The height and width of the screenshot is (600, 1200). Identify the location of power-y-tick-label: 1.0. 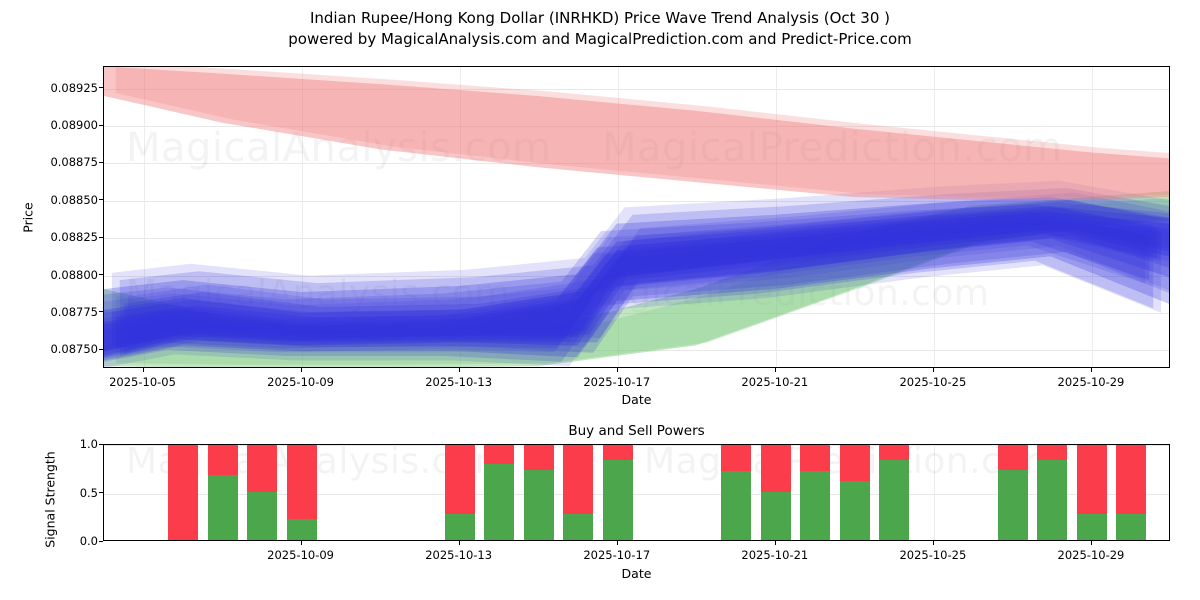
(88, 444).